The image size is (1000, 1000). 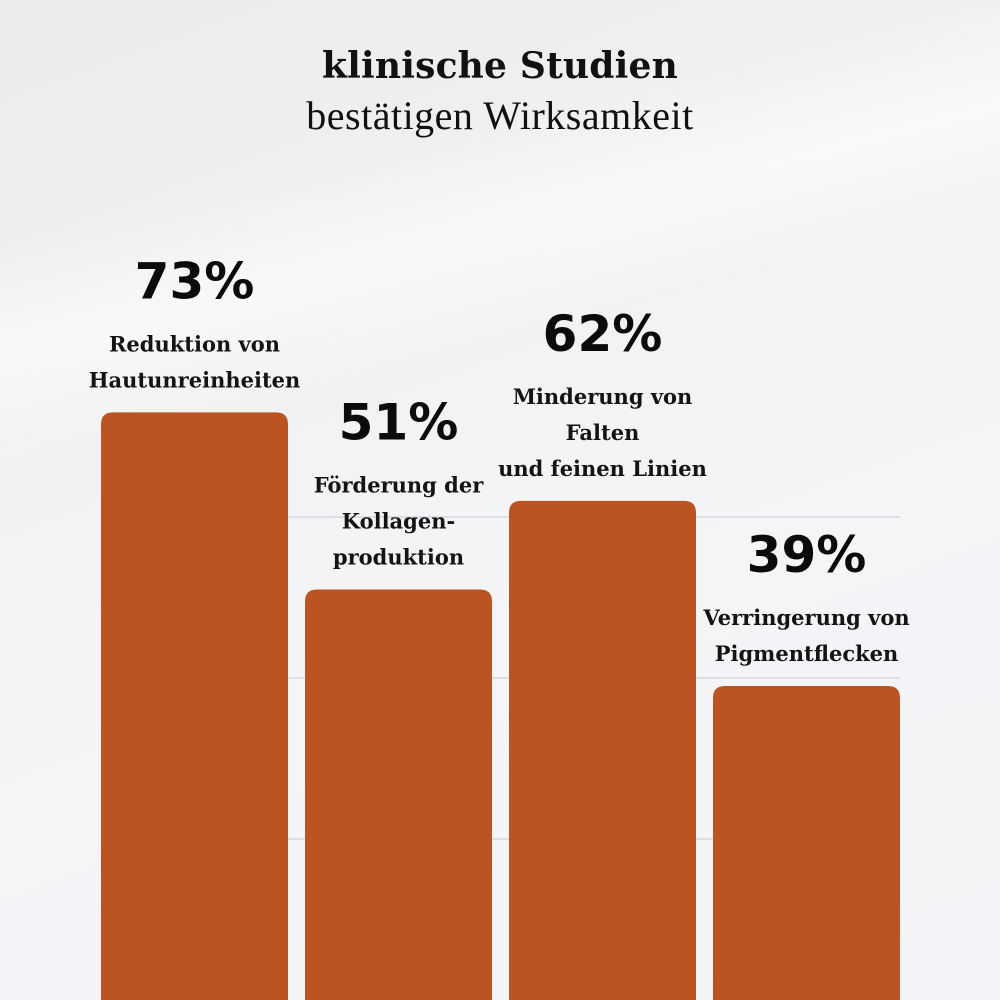 I want to click on chart-title: klinische Studien, so click(x=500, y=66).